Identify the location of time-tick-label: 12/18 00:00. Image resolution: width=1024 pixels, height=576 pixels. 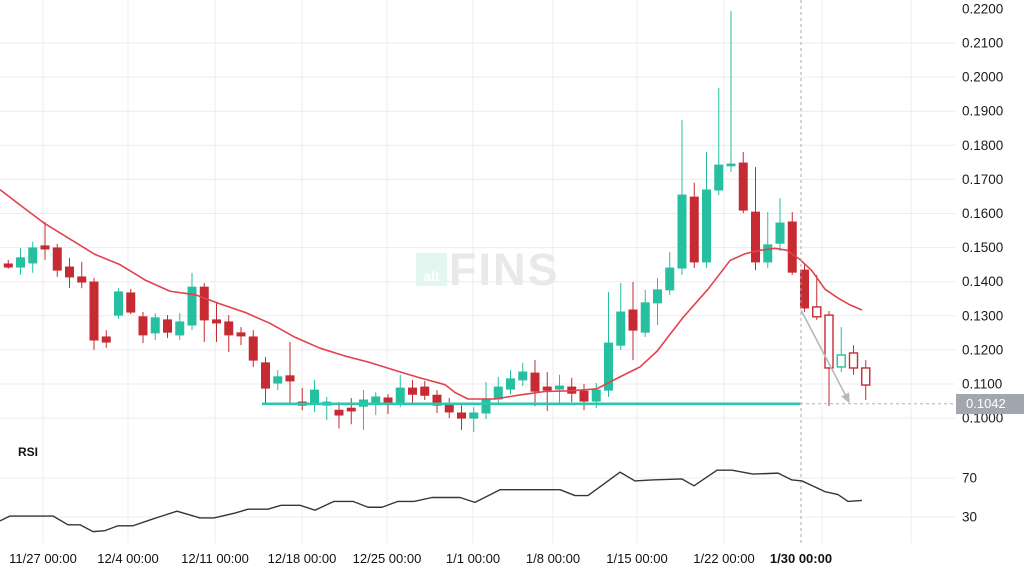
(302, 558).